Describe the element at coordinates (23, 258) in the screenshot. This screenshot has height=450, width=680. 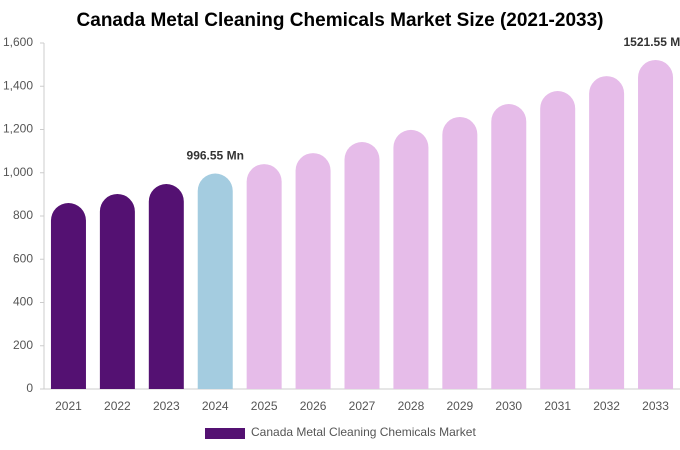
I see `y-tick-label: 600` at that location.